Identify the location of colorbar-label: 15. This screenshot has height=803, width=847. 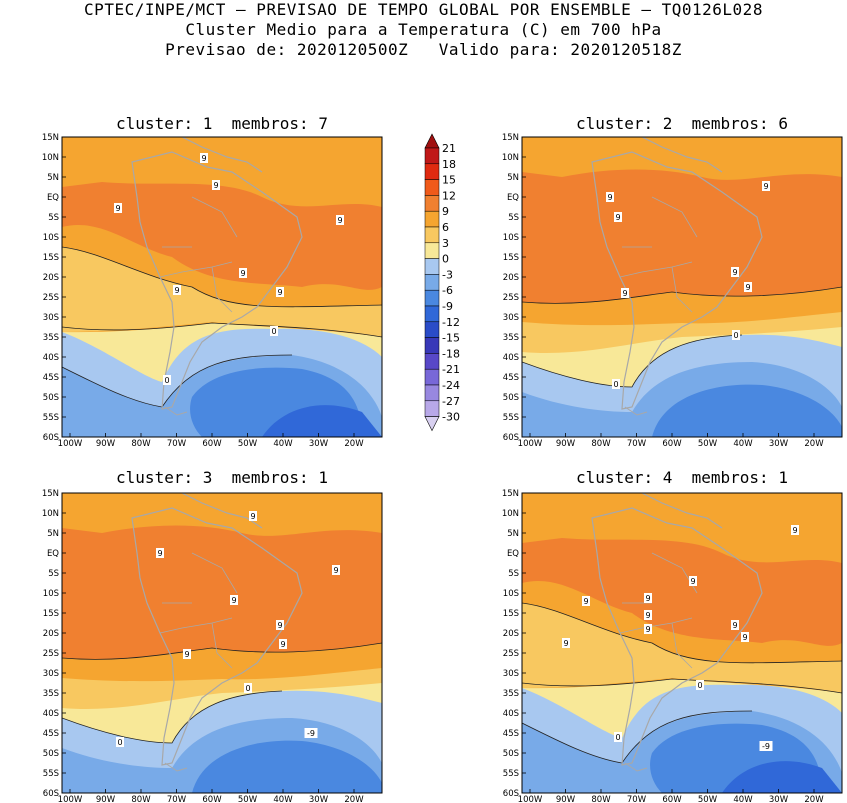
(449, 180).